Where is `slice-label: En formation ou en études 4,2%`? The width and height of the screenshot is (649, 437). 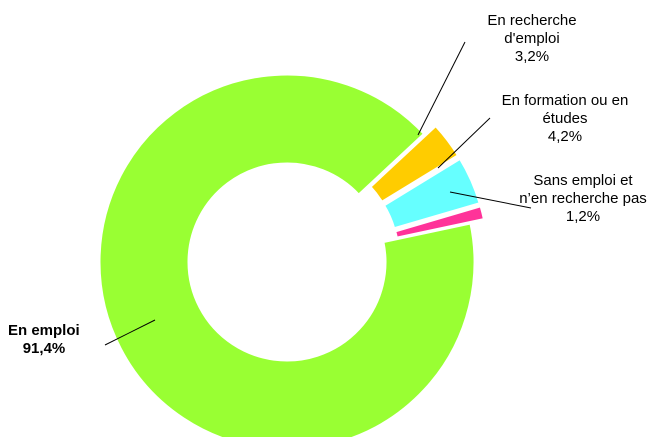
slice-label: En formation ou en études 4,2% is located at coordinates (565, 119).